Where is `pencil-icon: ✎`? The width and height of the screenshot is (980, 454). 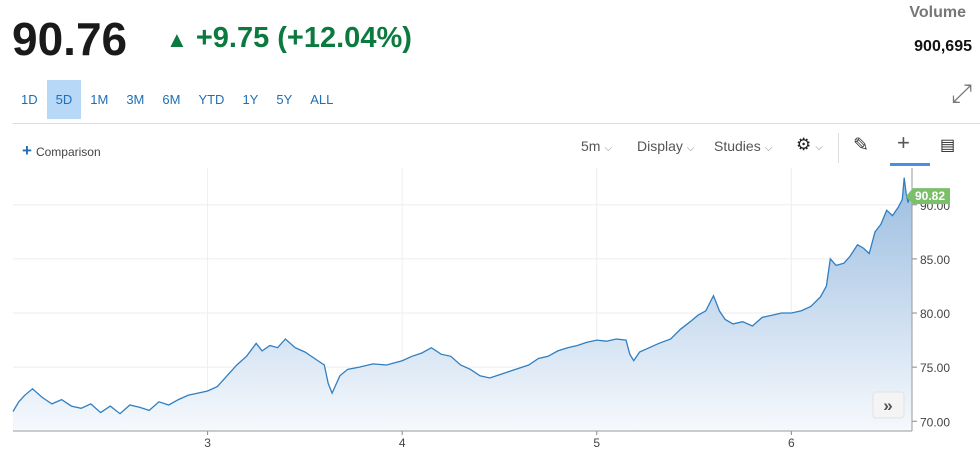 pencil-icon: ✎ is located at coordinates (861, 145).